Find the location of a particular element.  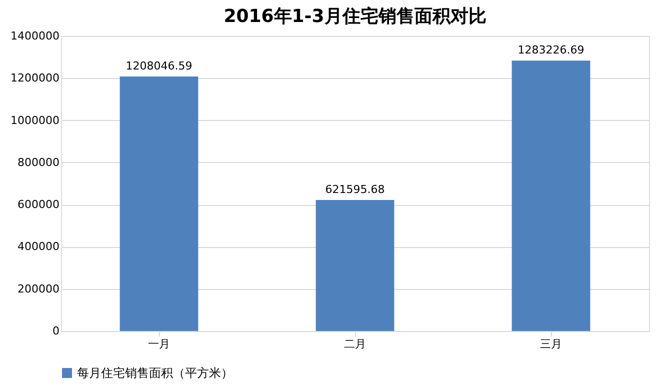

data-label: 1283226.69 is located at coordinates (551, 50).